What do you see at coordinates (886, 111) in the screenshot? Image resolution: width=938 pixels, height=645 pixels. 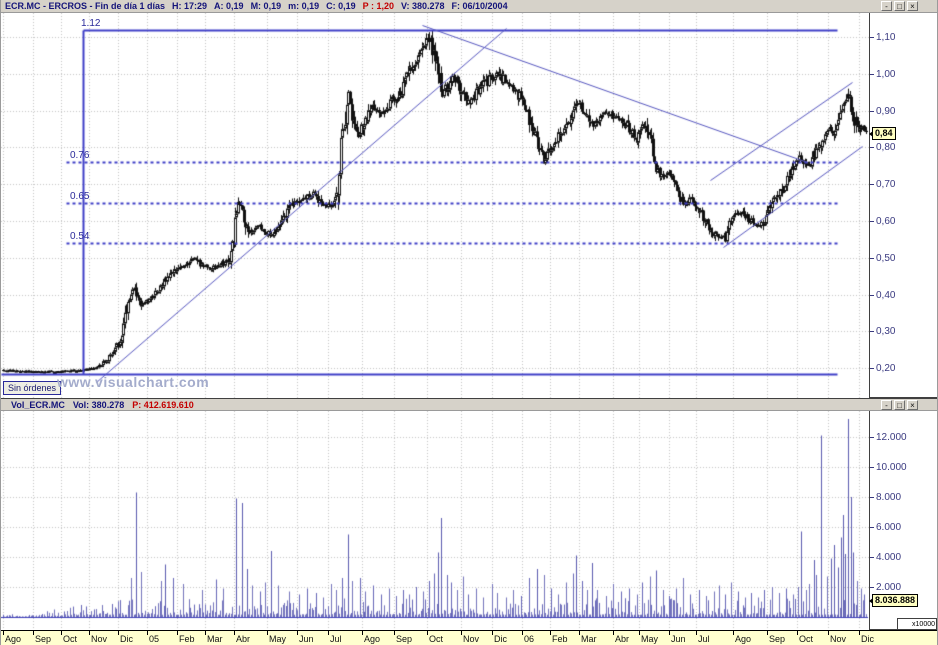 I see `price-axis-tick-label: 0,90` at bounding box center [886, 111].